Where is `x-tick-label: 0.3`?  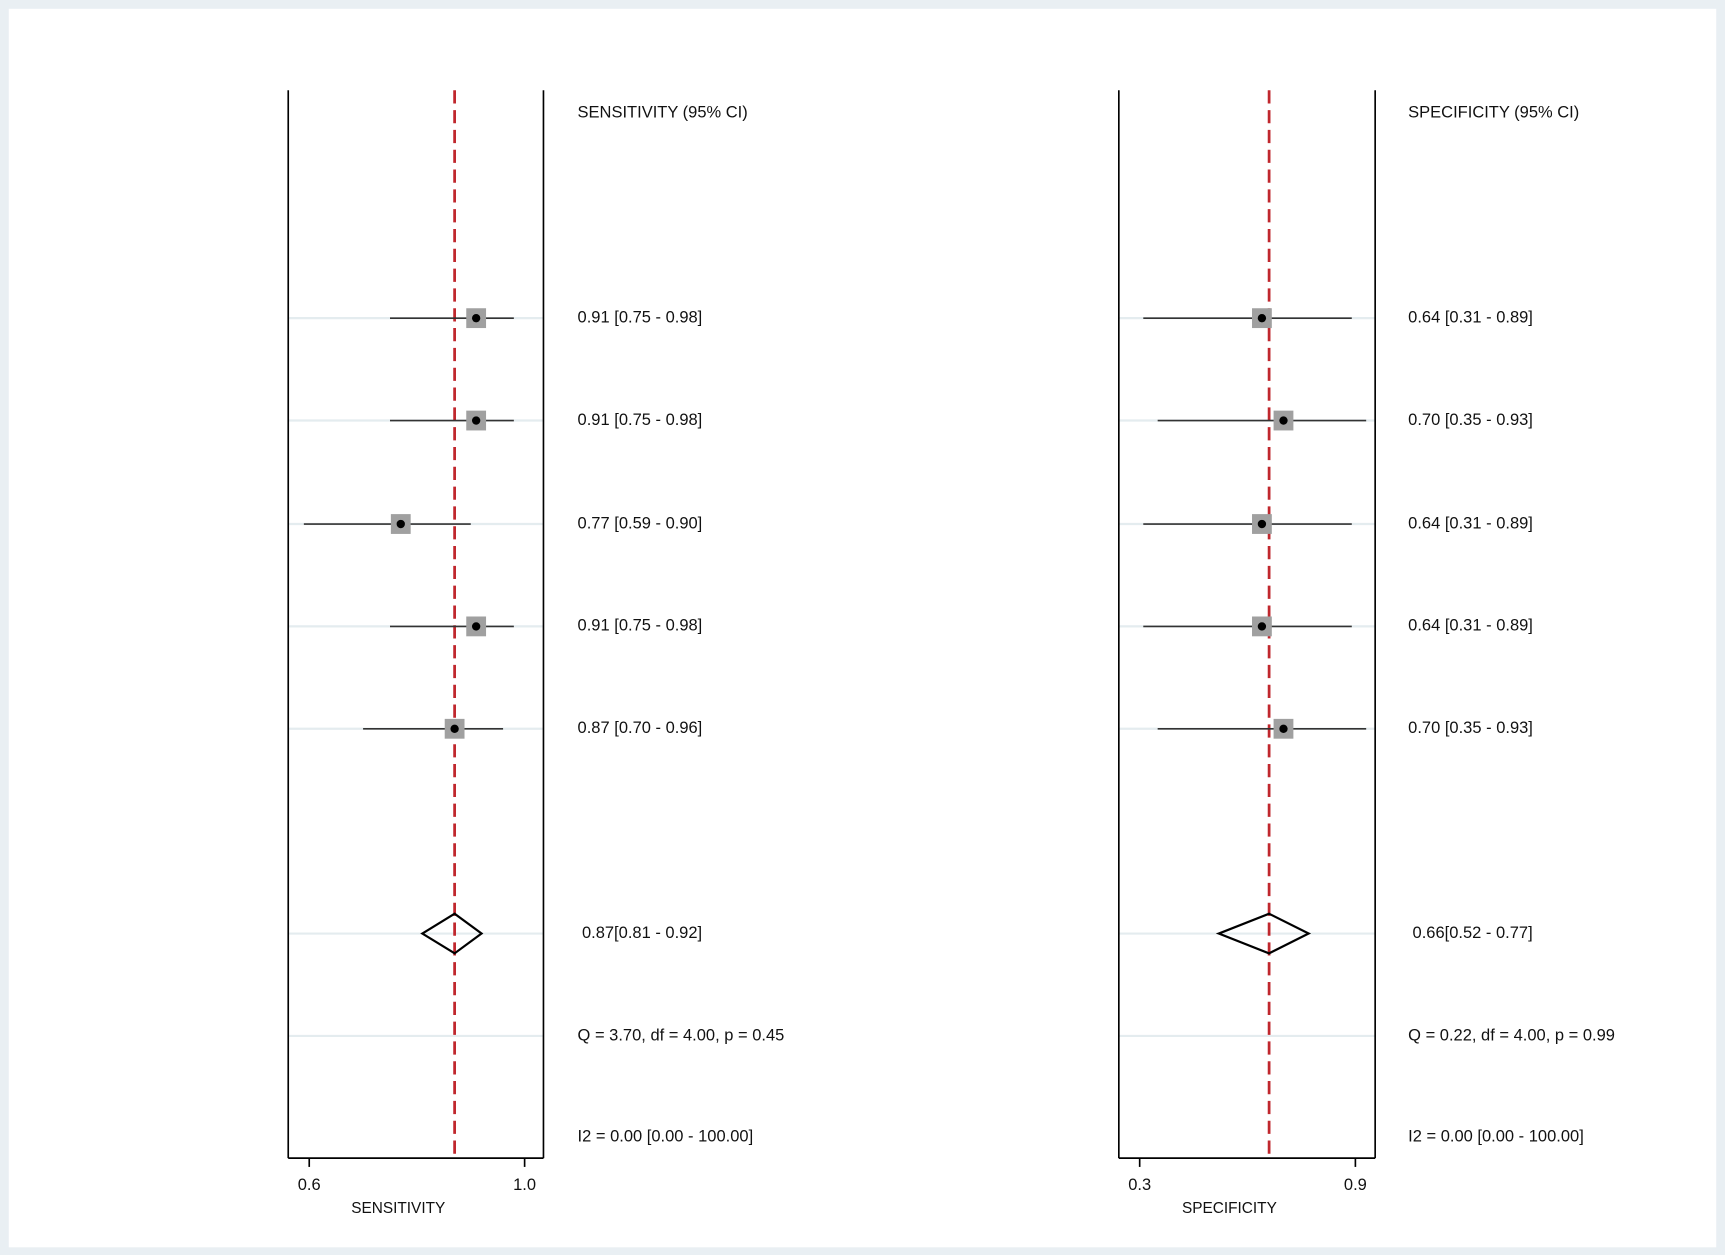
x-tick-label: 0.3 is located at coordinates (1139, 1185).